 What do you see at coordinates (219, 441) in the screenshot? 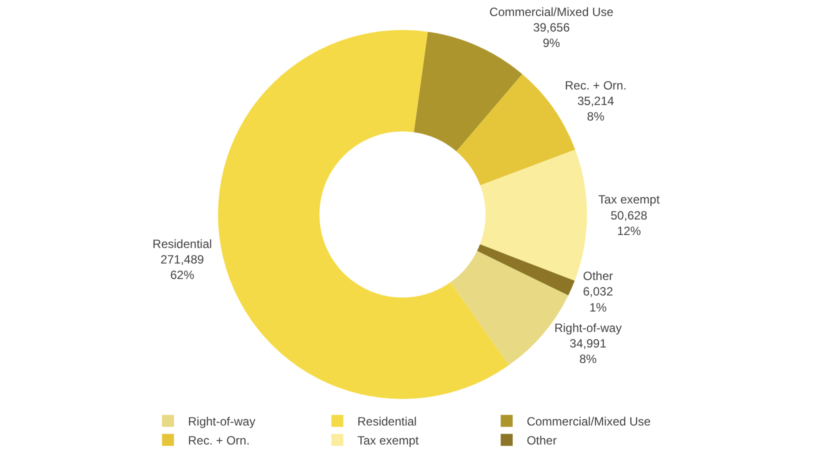
I see `legend-label: Rec. + Orn.` at bounding box center [219, 441].